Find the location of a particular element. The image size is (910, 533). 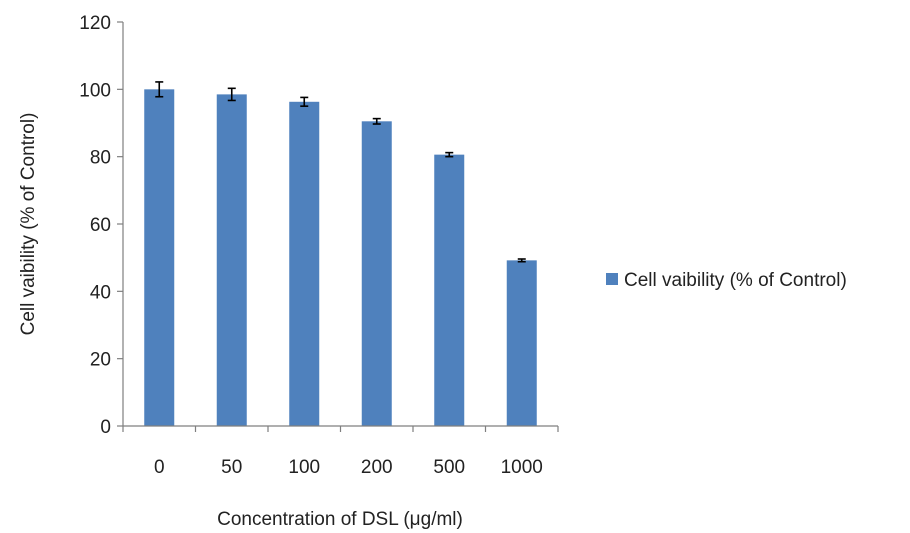

x-tick-label: 200 is located at coordinates (377, 467).